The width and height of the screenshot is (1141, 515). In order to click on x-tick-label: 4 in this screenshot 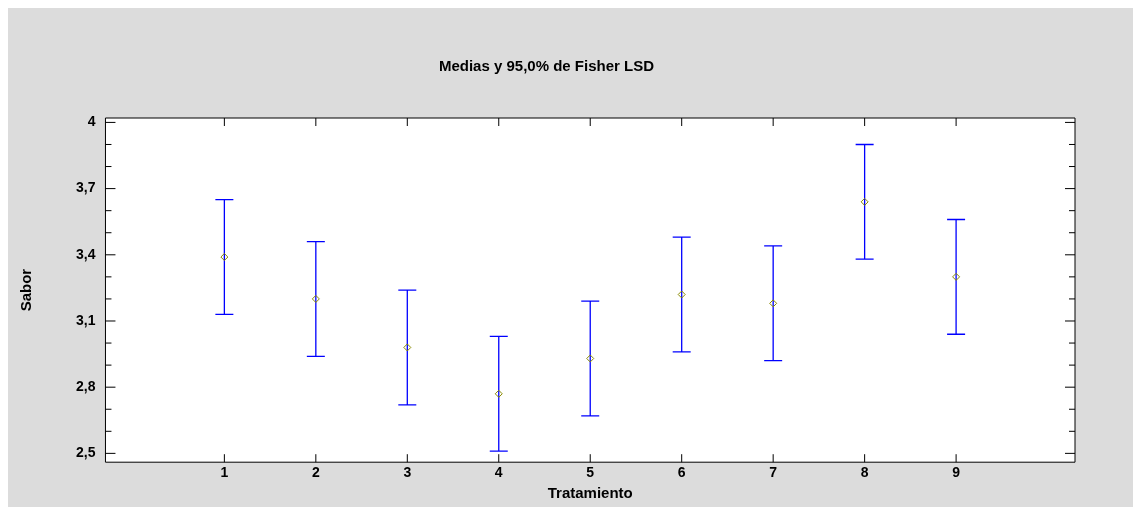, I will do `click(498, 472)`.